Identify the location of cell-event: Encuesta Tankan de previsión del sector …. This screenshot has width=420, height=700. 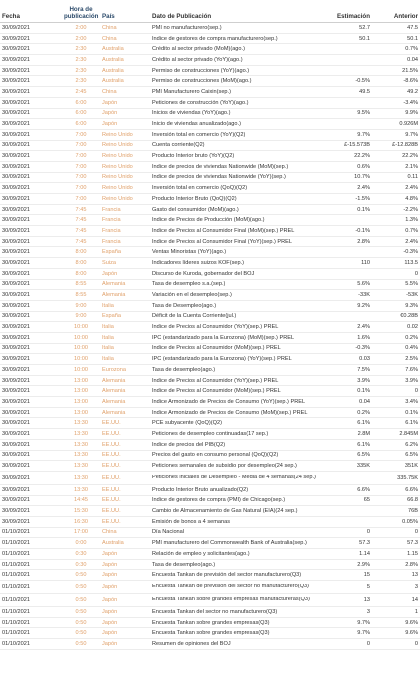
(227, 575).